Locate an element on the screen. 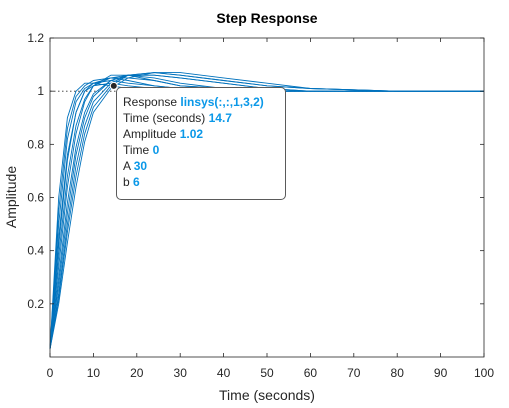  datatip-row-a: A 30 is located at coordinates (204, 166).